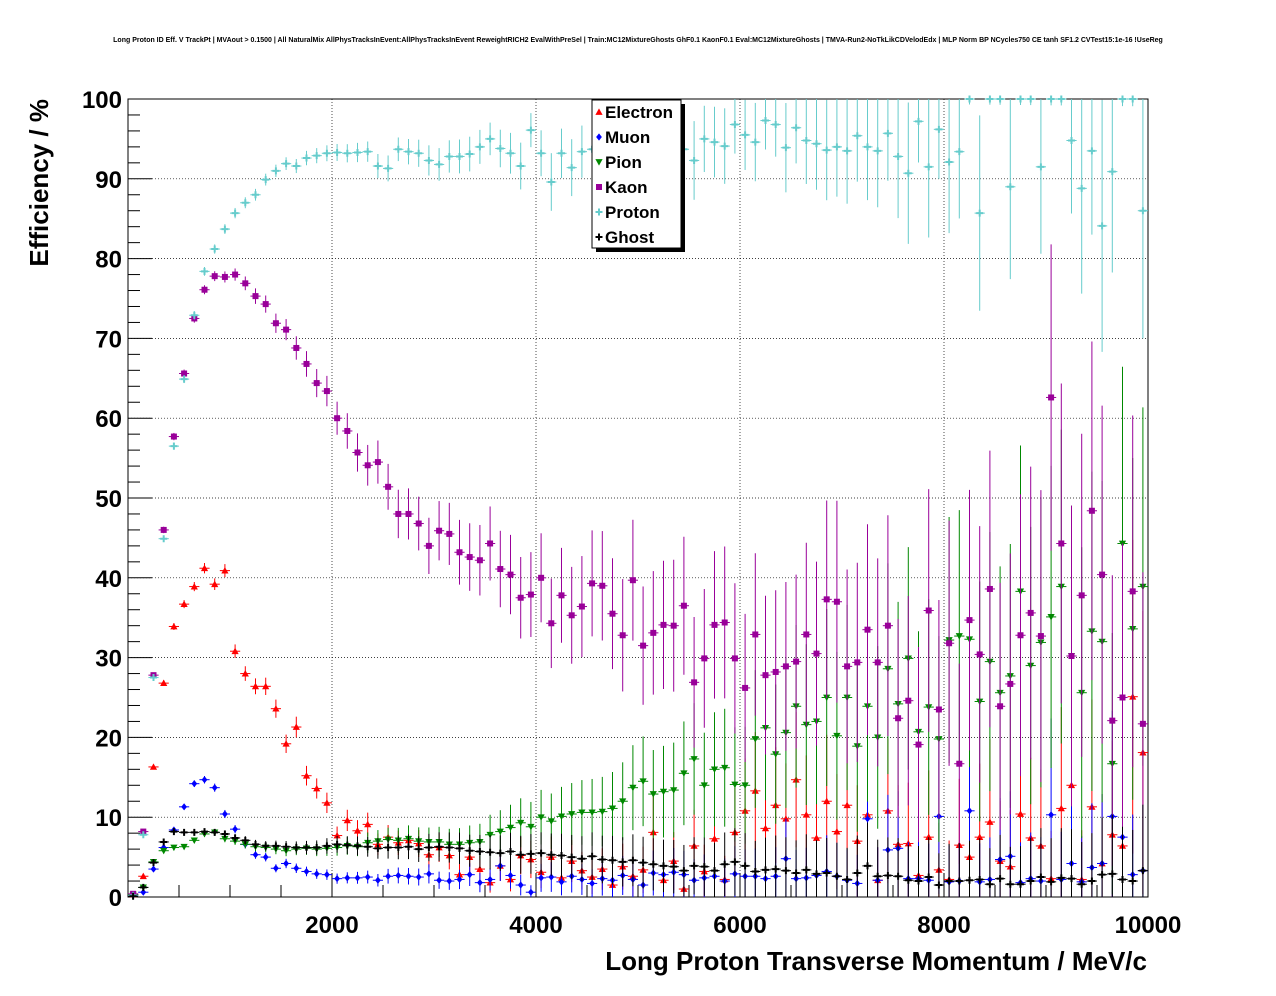 This screenshot has width=1276, height=996. I want to click on y-axis-title: Efficiency / %, so click(39, 183).